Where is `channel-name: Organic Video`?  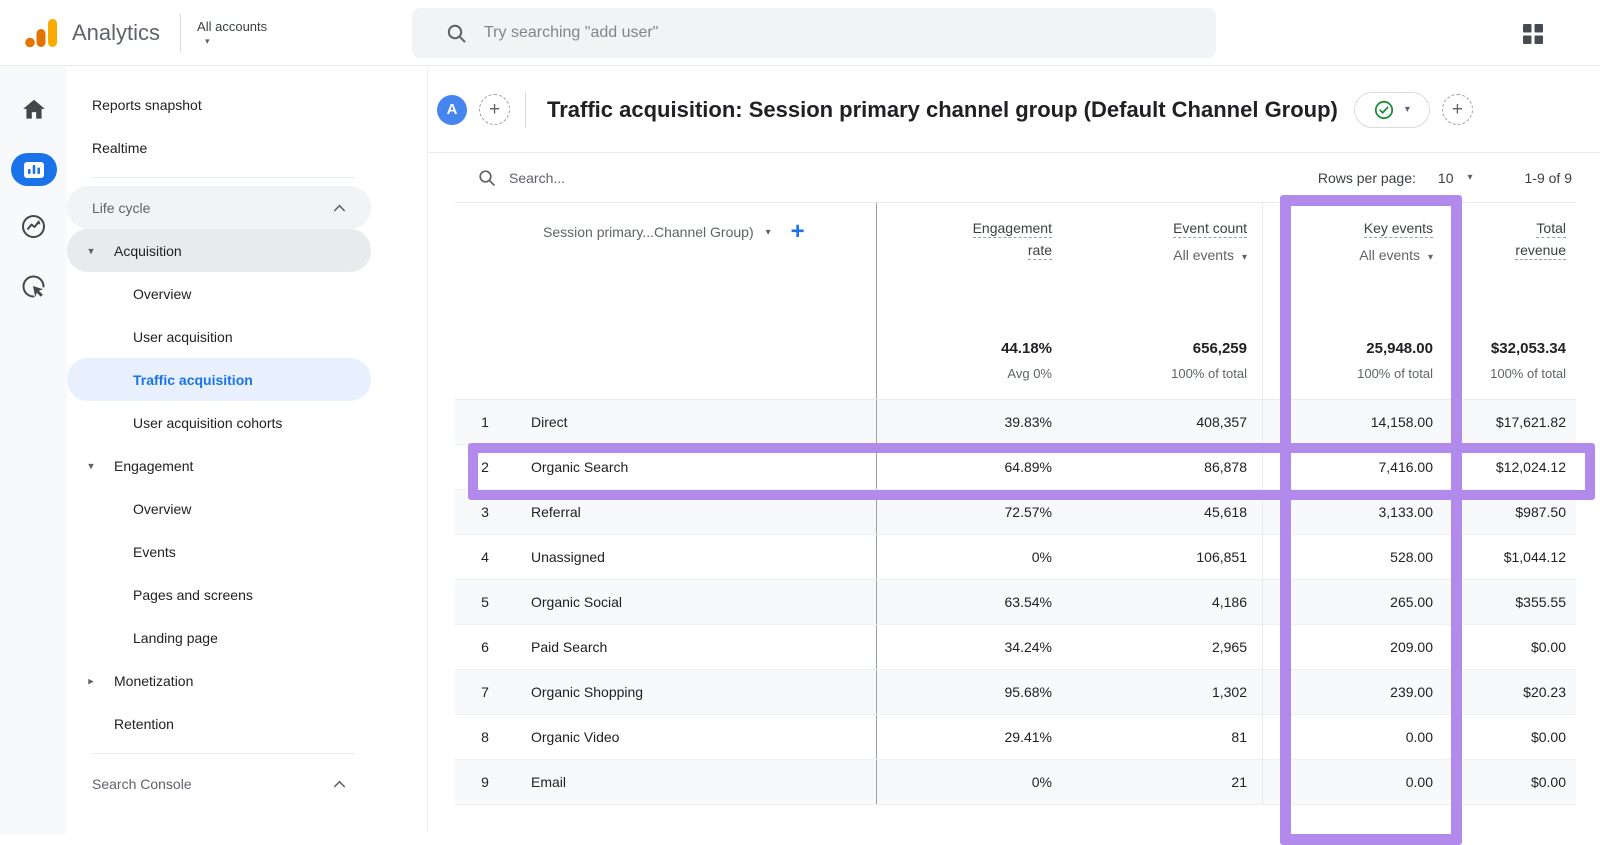
channel-name: Organic Video is located at coordinates (696, 737).